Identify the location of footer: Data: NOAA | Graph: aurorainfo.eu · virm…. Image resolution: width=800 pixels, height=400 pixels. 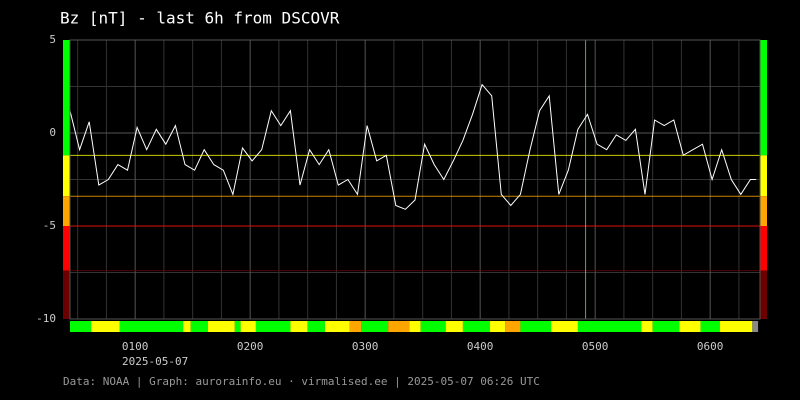
(301, 381).